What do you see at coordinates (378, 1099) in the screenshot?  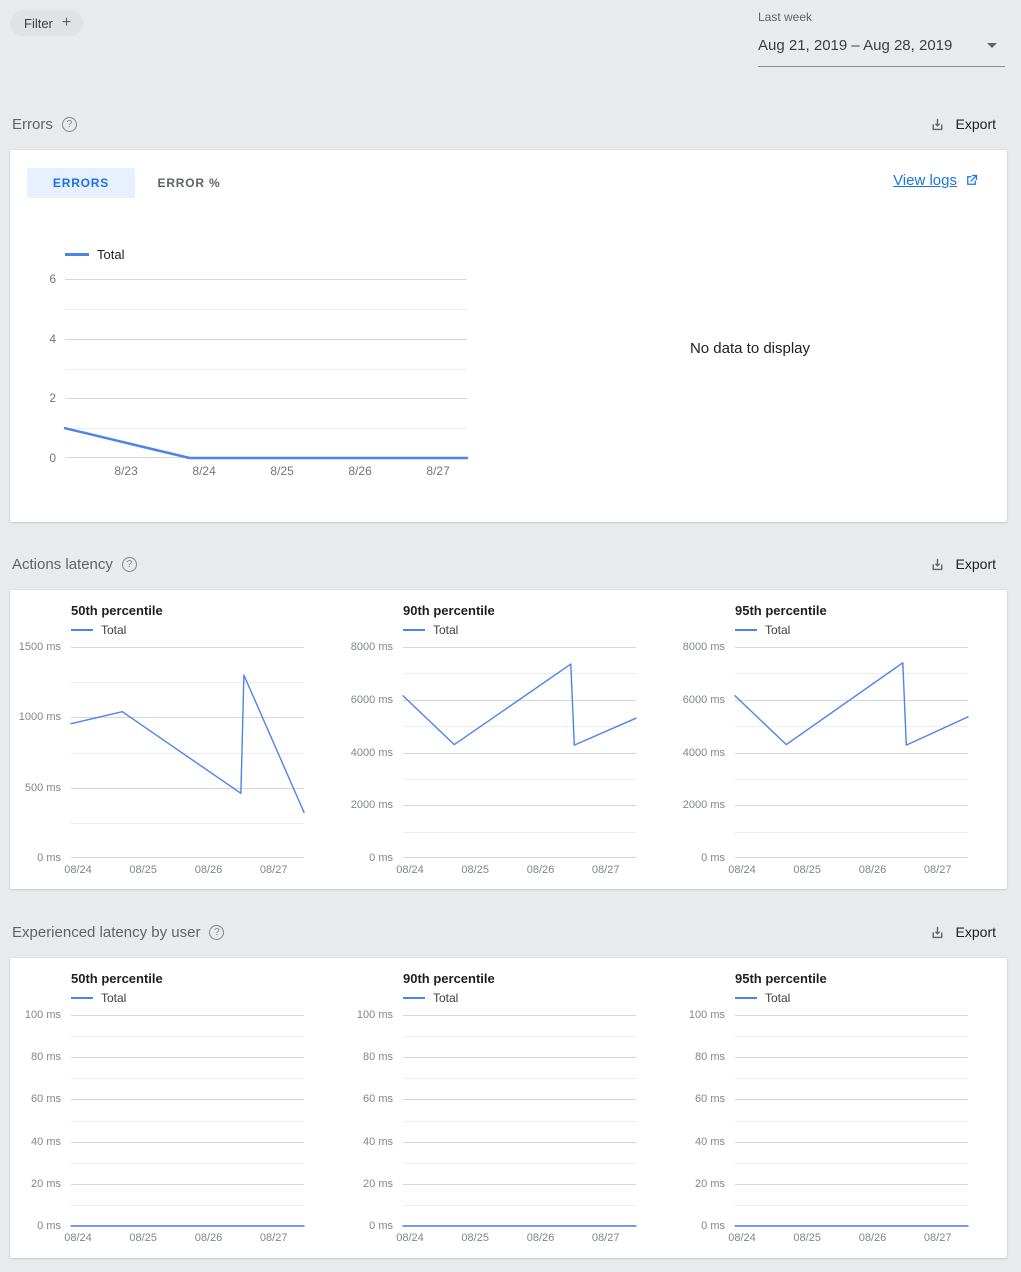 I see `y-axis-tick-label: 60 ms` at bounding box center [378, 1099].